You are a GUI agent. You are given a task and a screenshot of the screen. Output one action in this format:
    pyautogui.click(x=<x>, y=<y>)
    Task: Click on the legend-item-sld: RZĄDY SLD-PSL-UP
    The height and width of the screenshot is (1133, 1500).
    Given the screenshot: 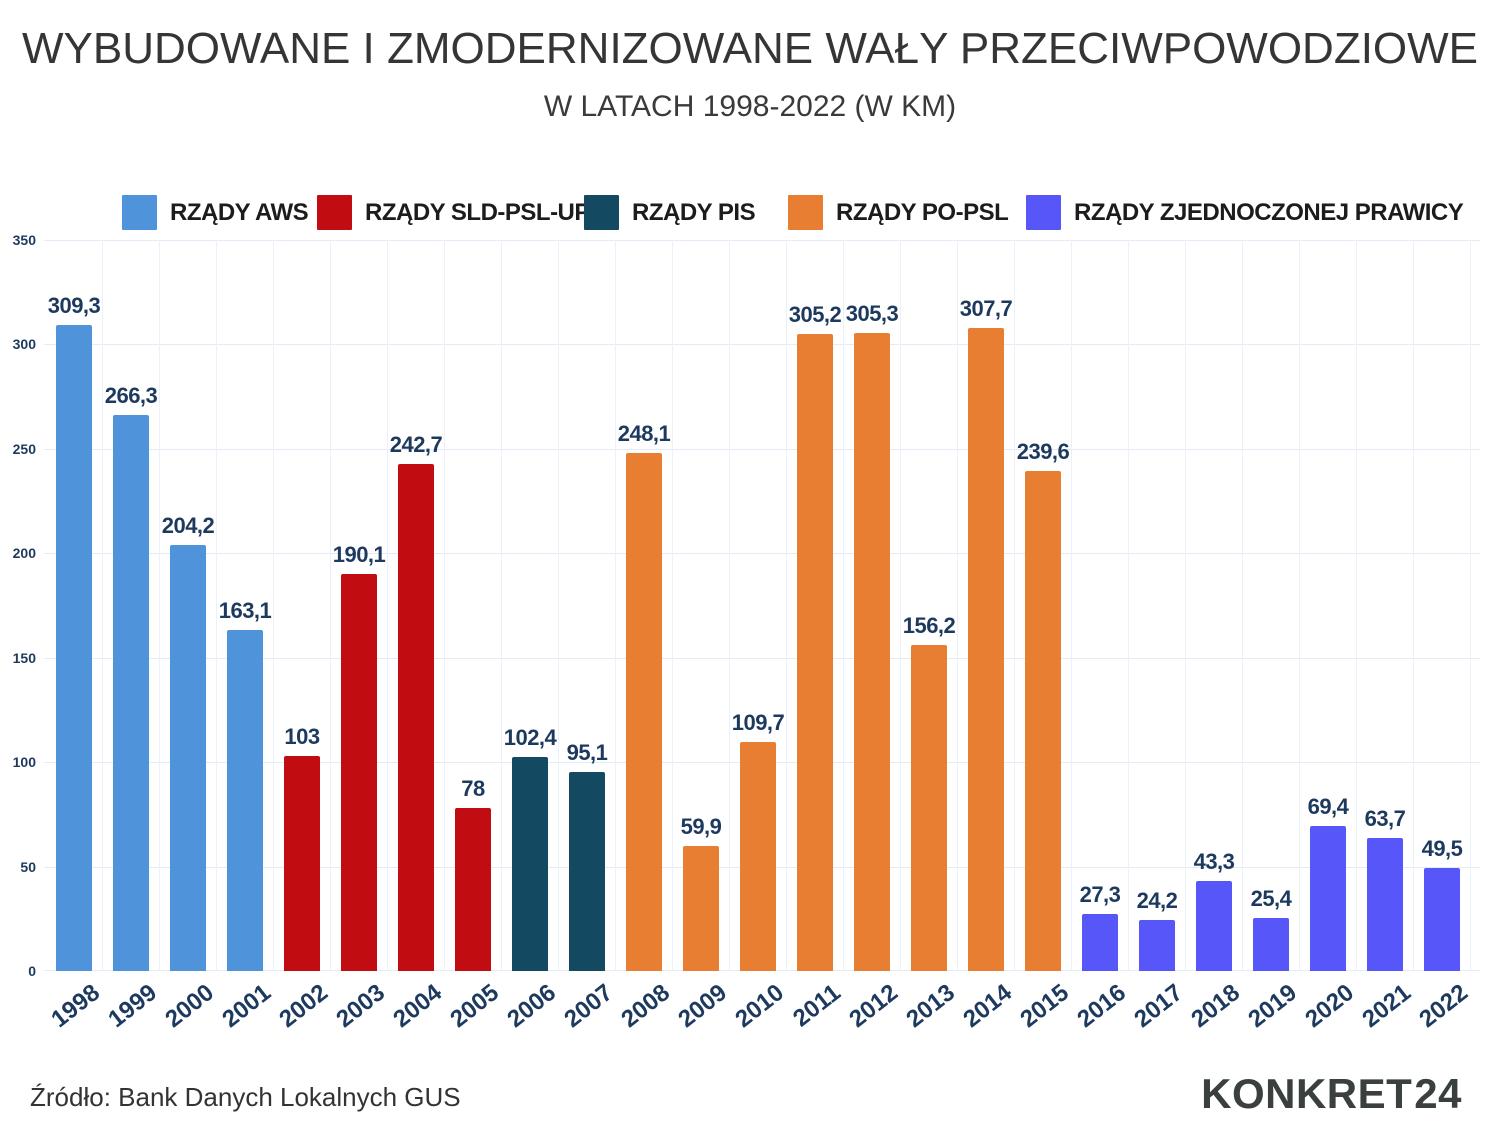 What is the action you would take?
    pyautogui.click(x=453, y=212)
    